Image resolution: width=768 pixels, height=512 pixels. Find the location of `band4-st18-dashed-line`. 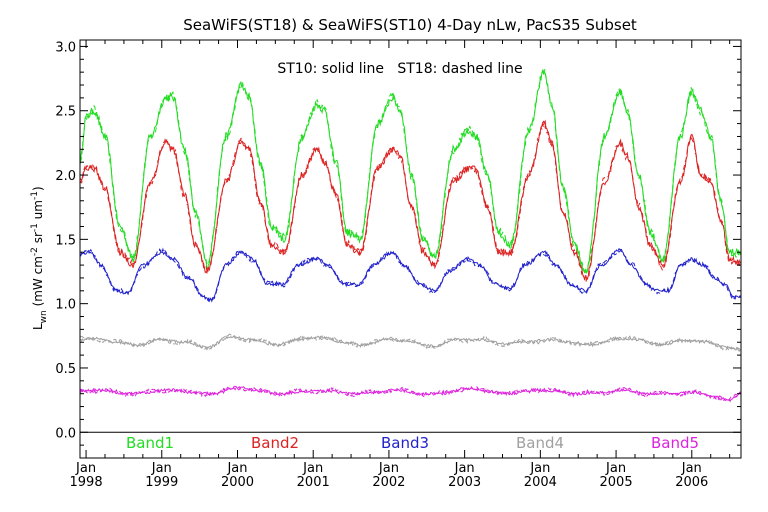

band4-st18-dashed-line is located at coordinates (410, 342).